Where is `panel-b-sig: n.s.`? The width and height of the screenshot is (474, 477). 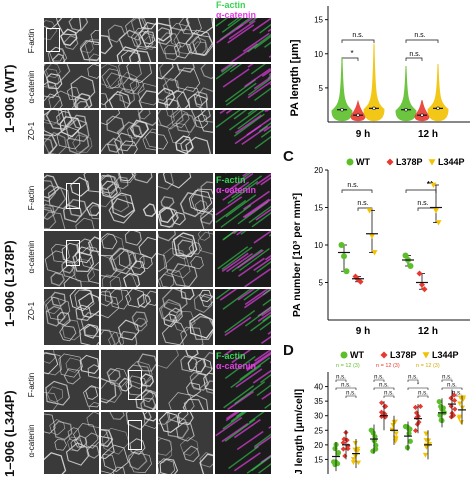
panel-b-sig: n.s. is located at coordinates (414, 54).